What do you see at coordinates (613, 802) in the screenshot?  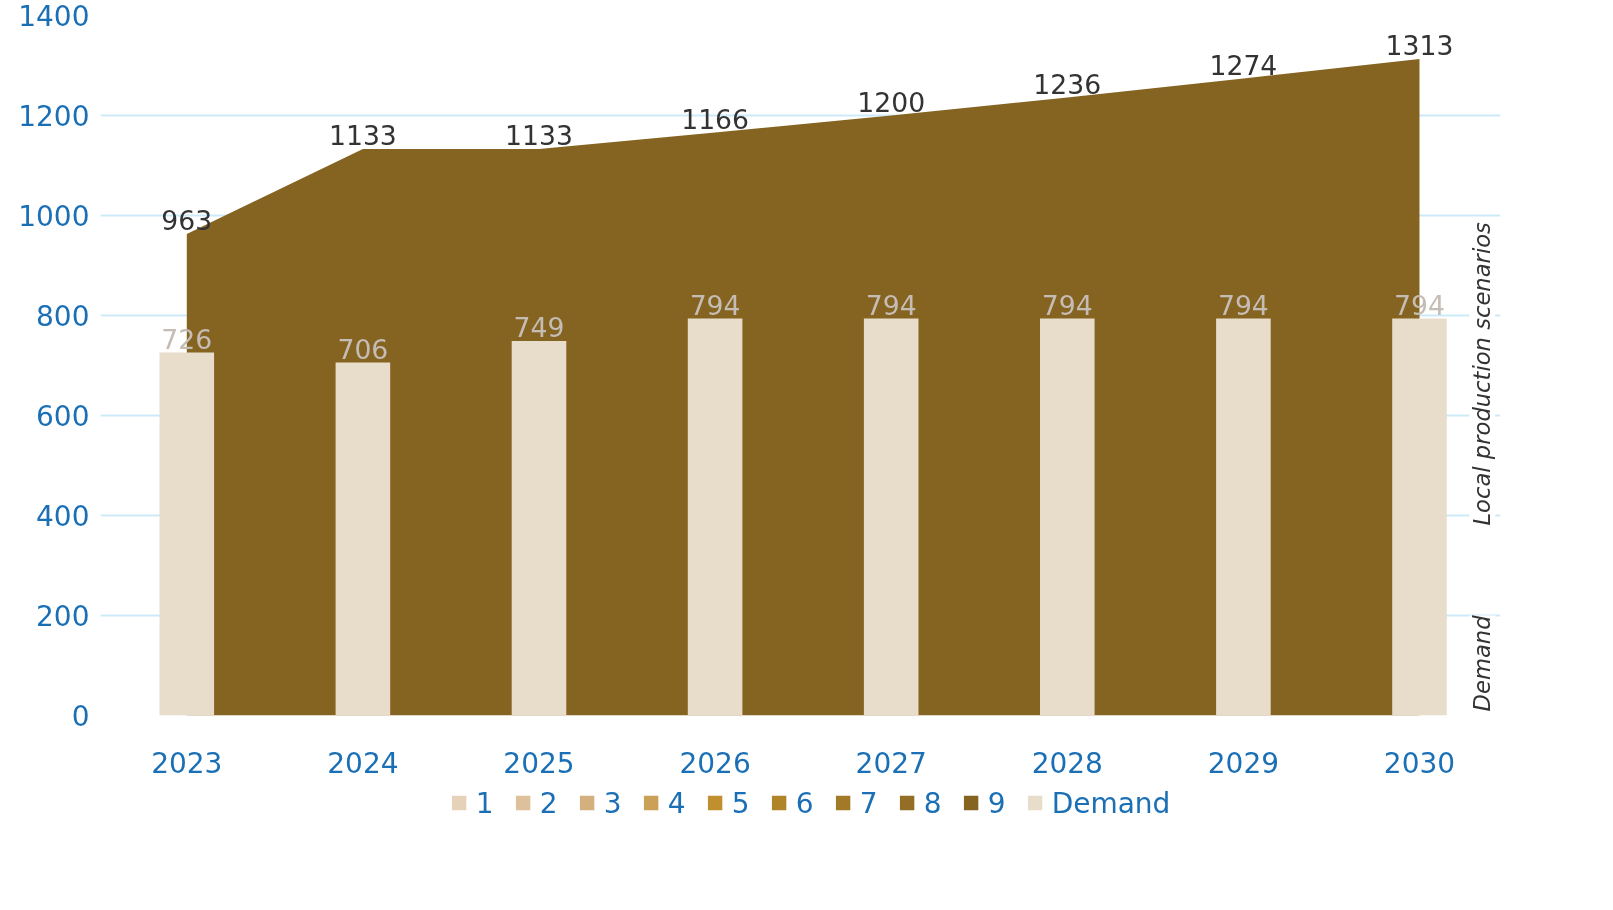 I see `legend-label: 3` at bounding box center [613, 802].